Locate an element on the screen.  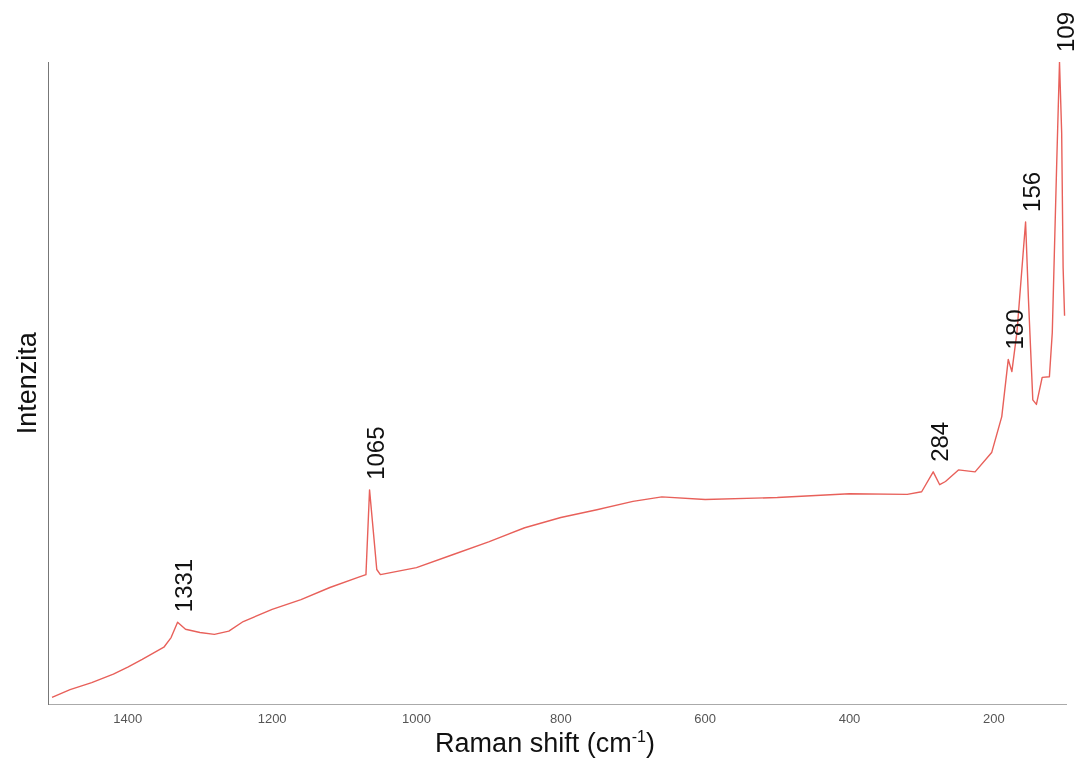
annotation: 180 is located at coordinates (1014, 329).